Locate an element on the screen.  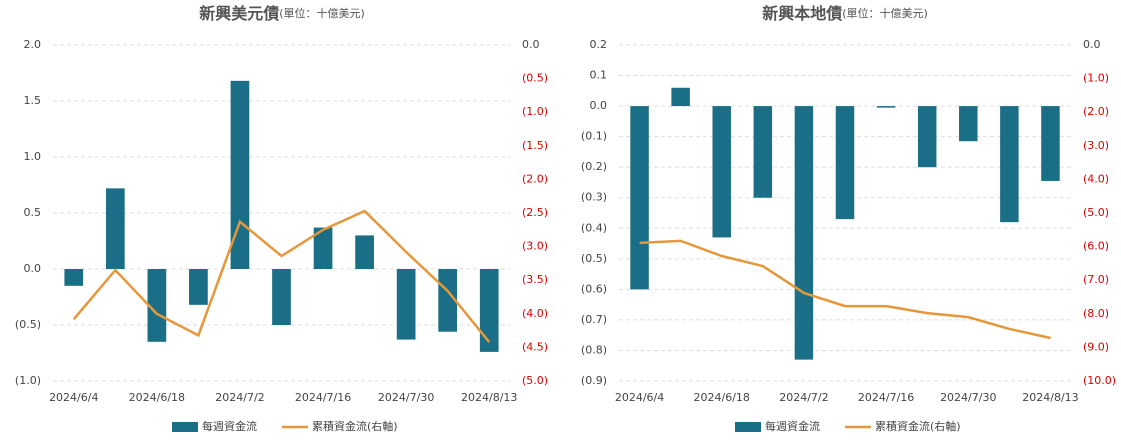
y2-tick-label: (9.0) is located at coordinates (1096, 346).